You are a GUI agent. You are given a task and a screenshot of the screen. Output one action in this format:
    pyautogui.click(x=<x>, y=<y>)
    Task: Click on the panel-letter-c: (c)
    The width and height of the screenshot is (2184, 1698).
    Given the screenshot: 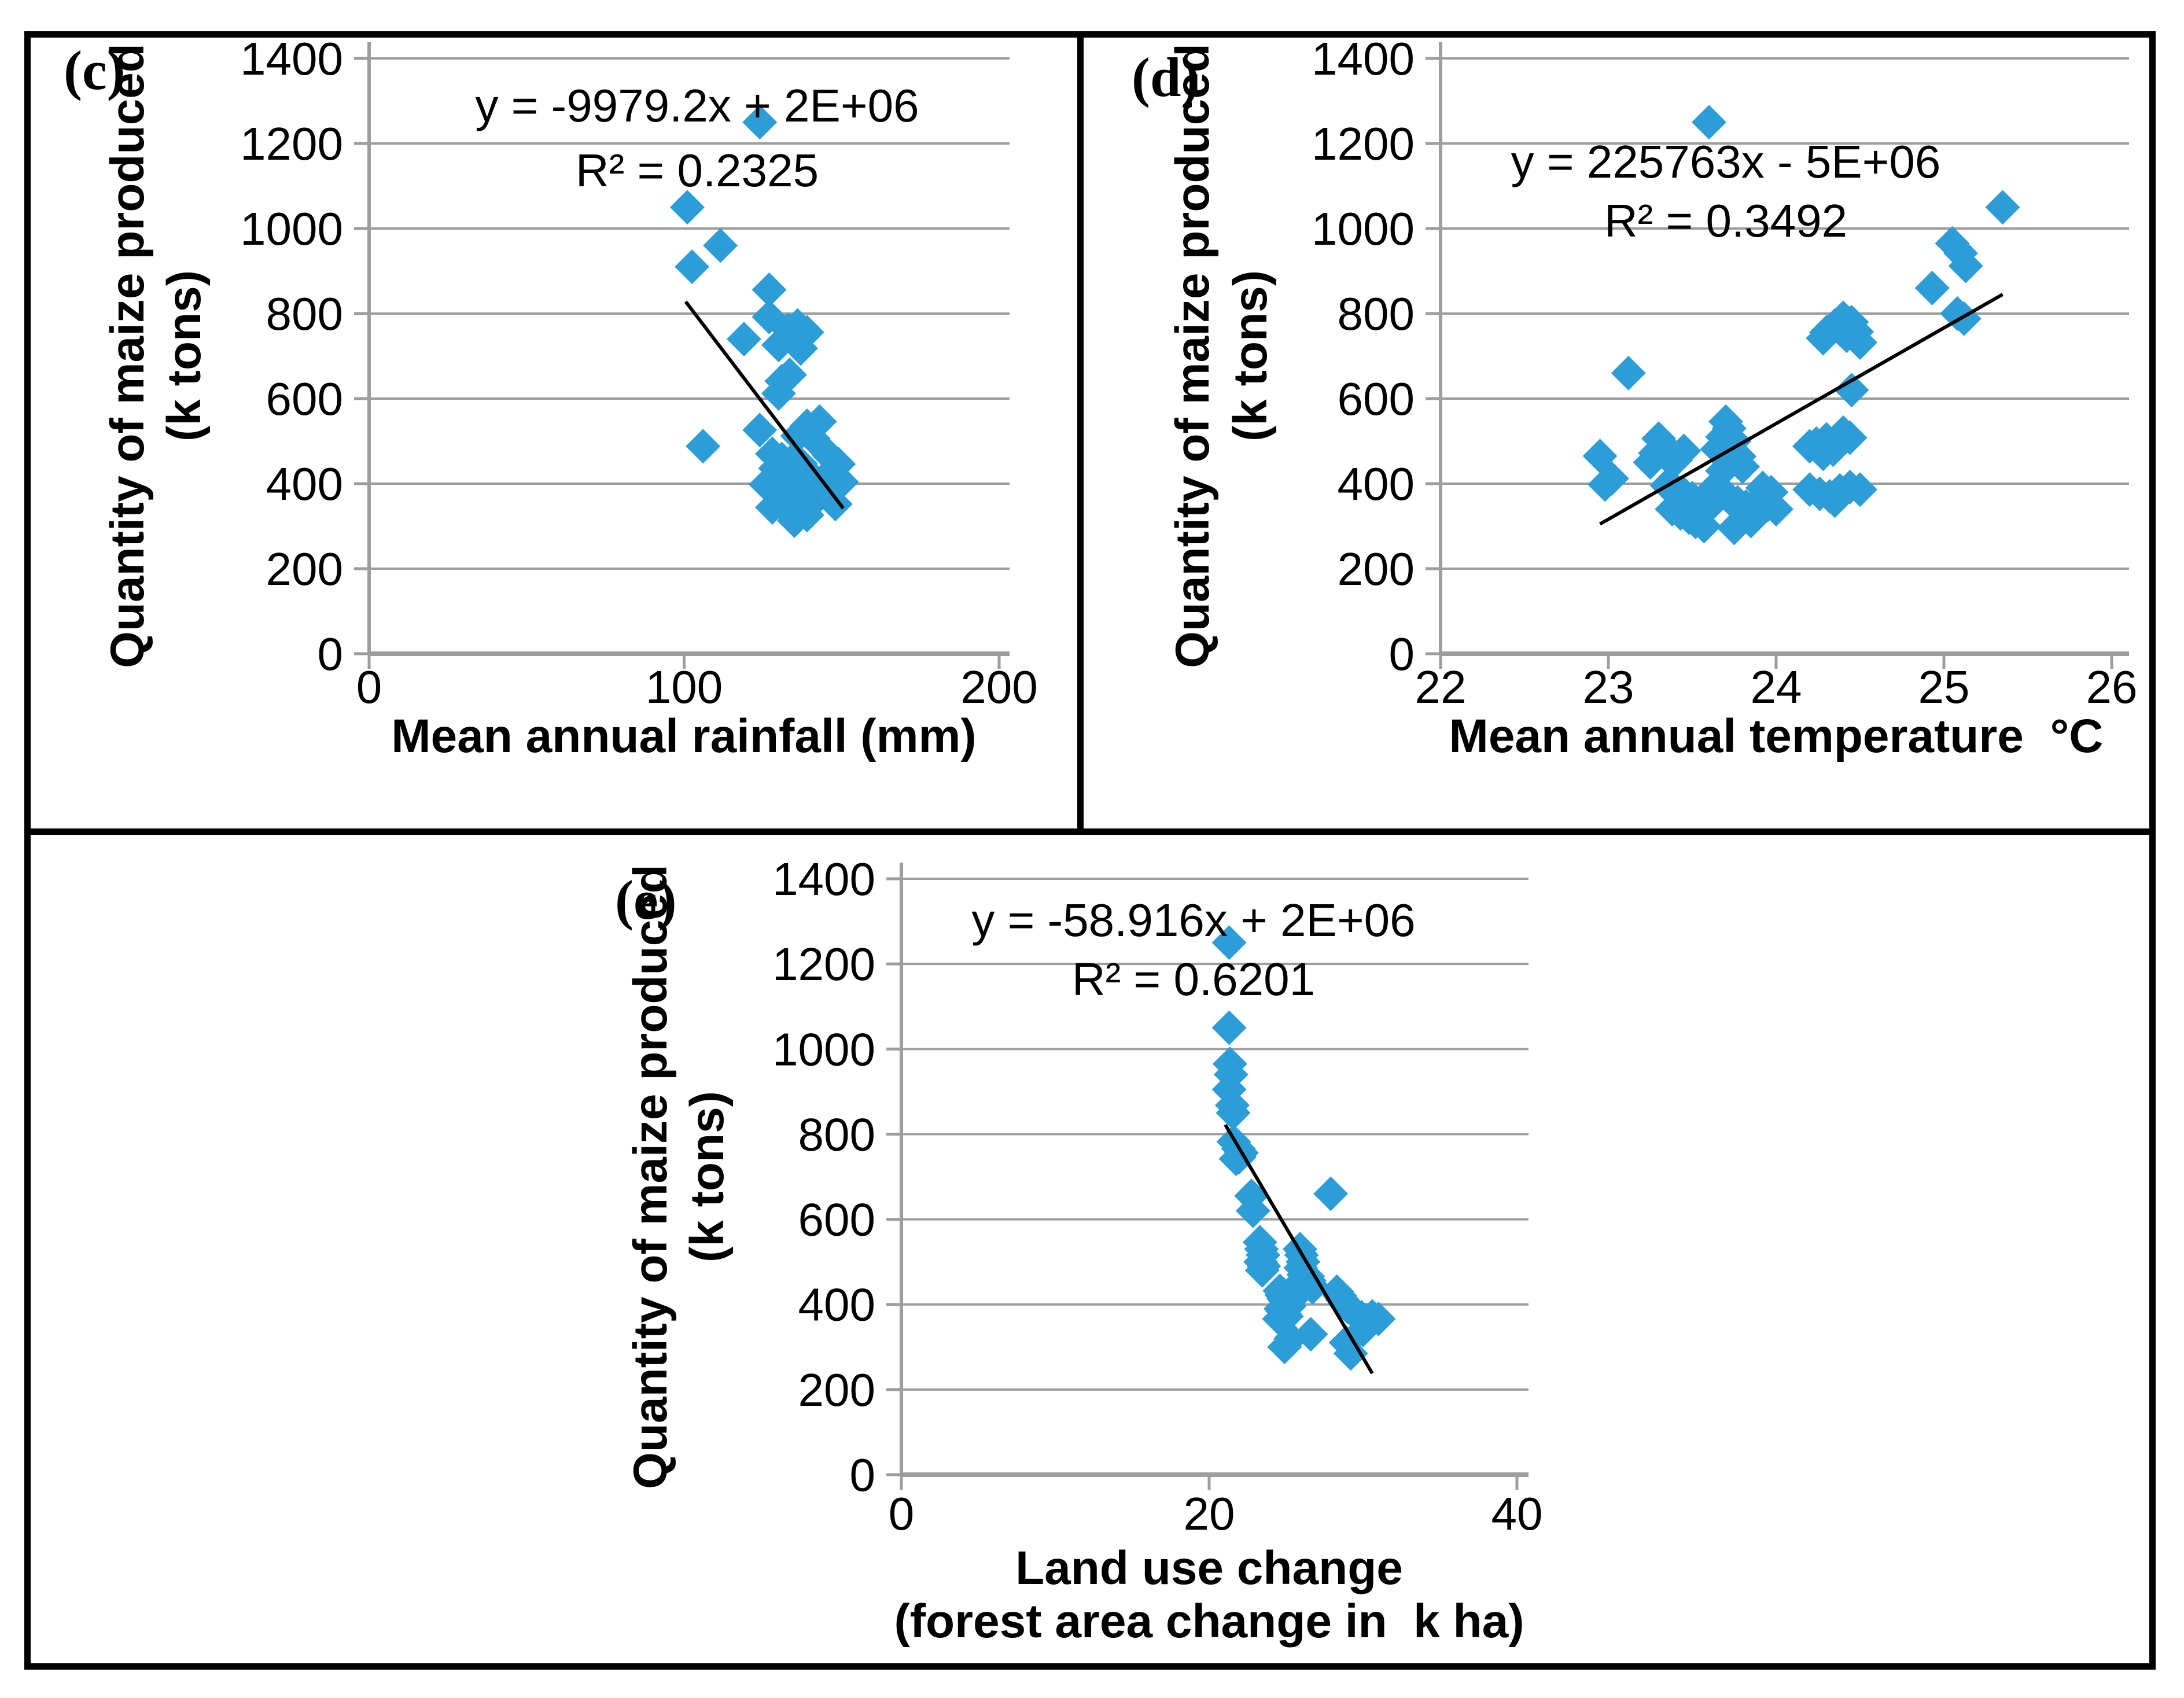 What is the action you would take?
    pyautogui.click(x=95, y=70)
    